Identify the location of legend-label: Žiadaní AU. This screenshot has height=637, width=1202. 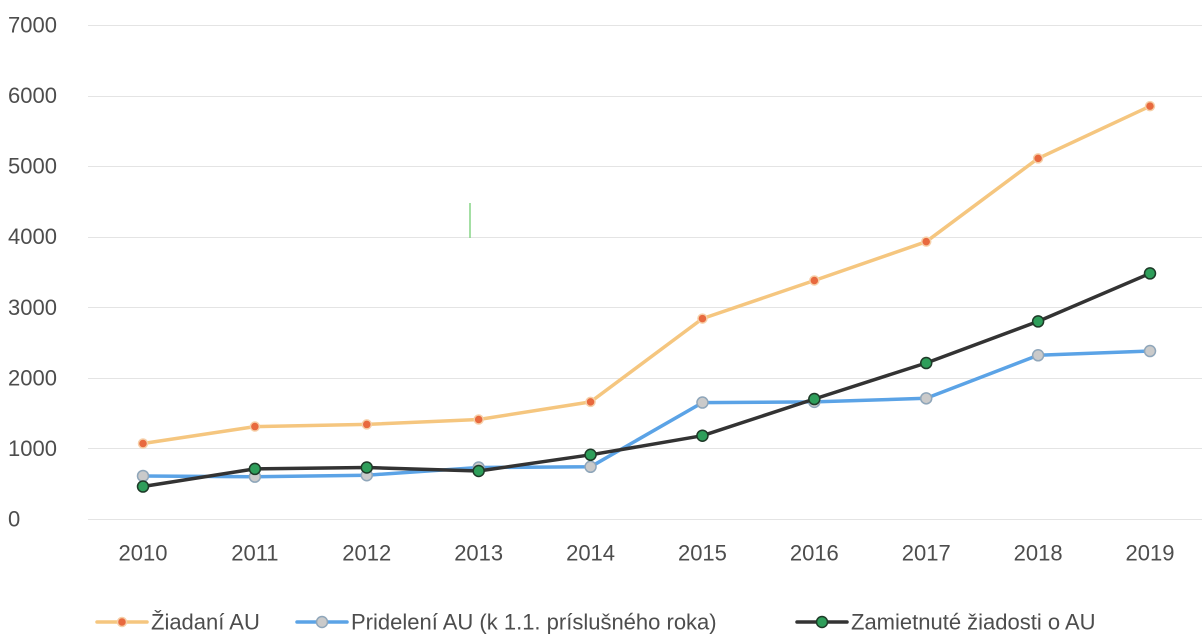
(205, 622).